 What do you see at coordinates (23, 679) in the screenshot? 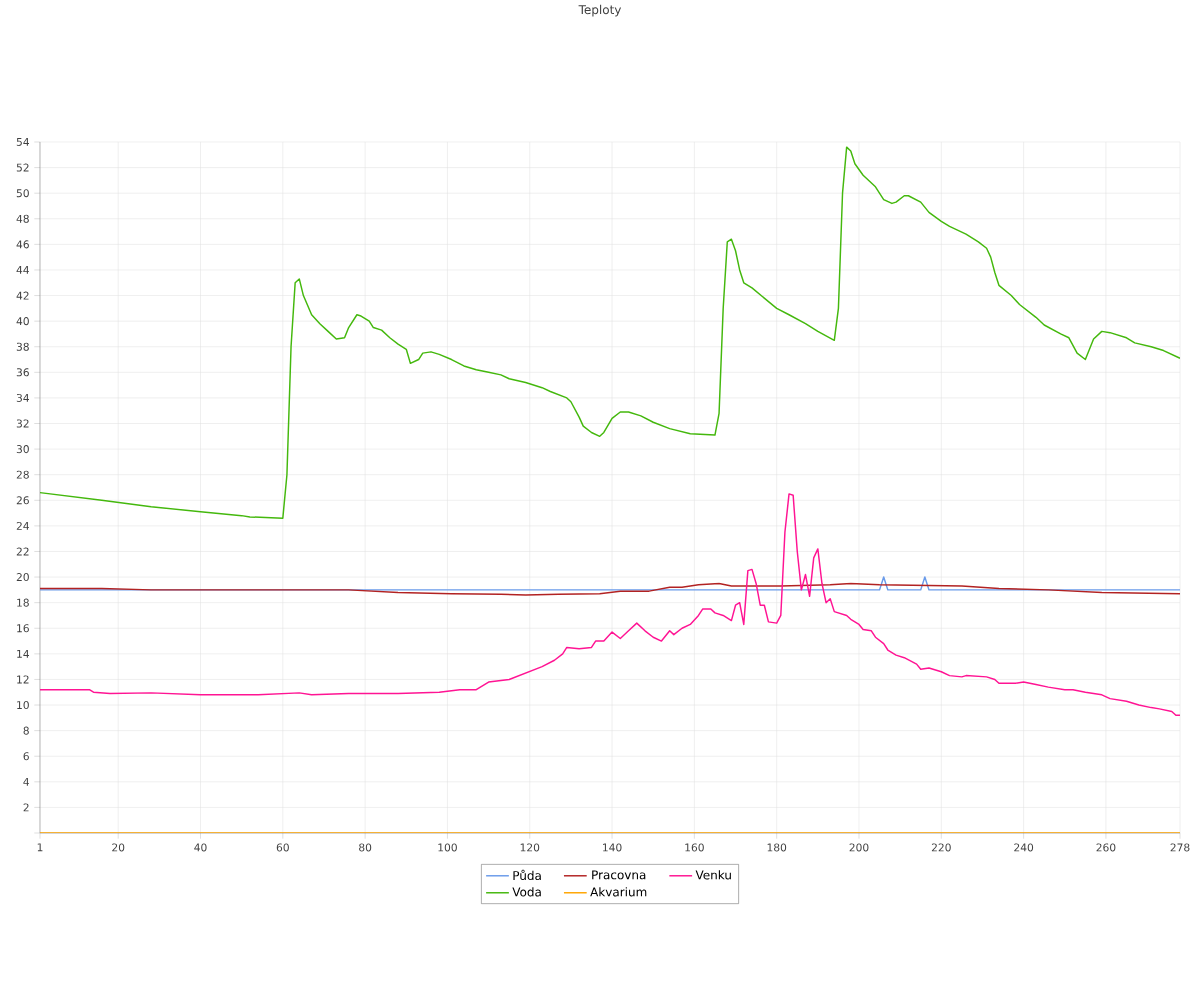
I see `y-tick-label: 12` at bounding box center [23, 679].